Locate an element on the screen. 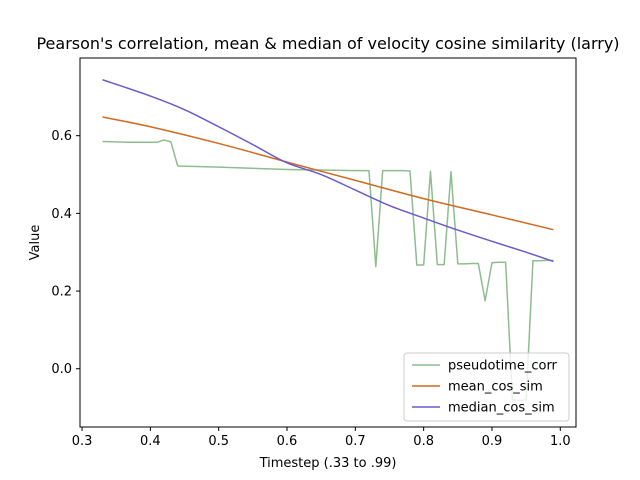  y-tick-label: 0.0 is located at coordinates (61, 369).